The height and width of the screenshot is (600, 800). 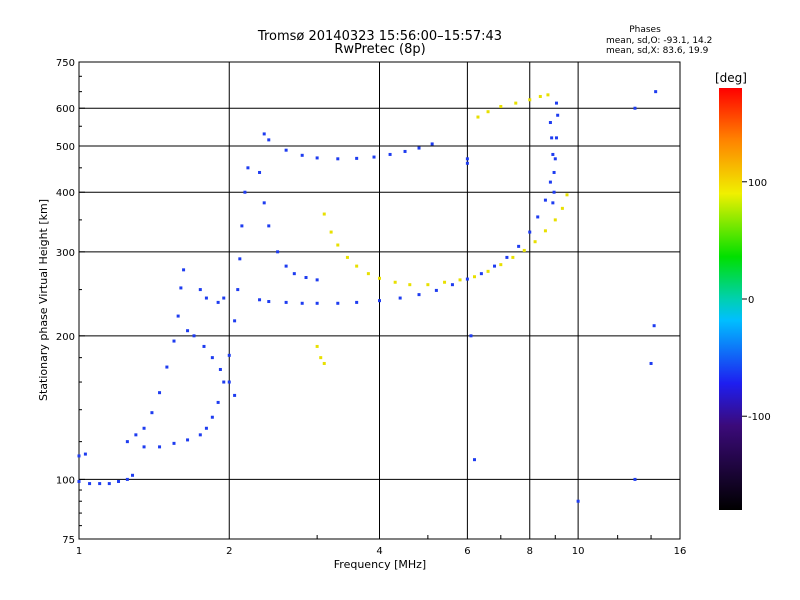 I want to click on y-tick-label: 300, so click(x=65, y=253).